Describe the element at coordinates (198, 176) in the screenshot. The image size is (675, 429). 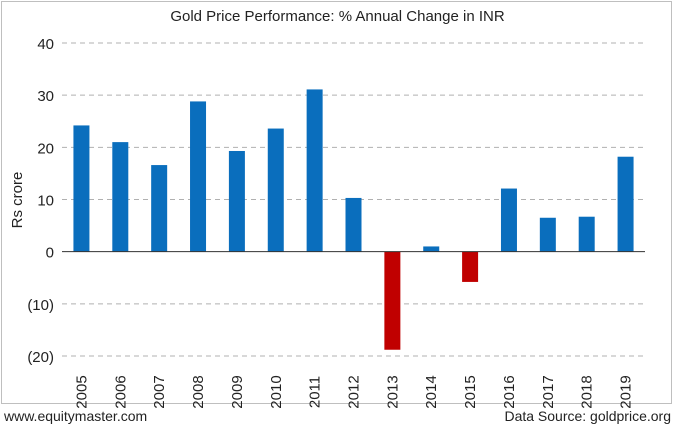
I see `bar-2008` at that location.